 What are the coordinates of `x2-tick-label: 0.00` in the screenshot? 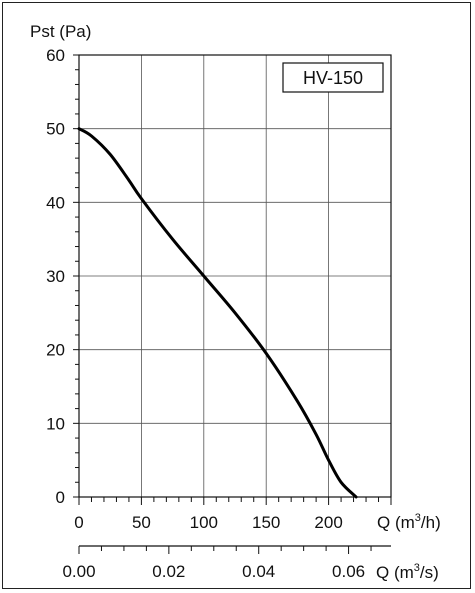 It's located at (78, 571).